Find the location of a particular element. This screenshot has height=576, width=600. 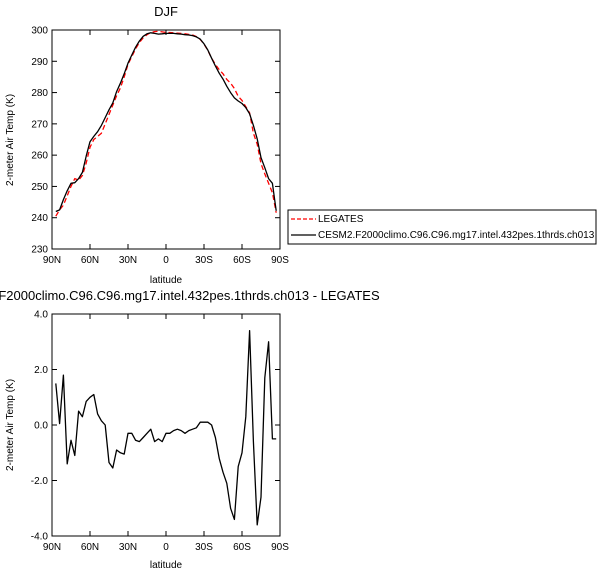

y-tick-label: 270 is located at coordinates (39, 124).